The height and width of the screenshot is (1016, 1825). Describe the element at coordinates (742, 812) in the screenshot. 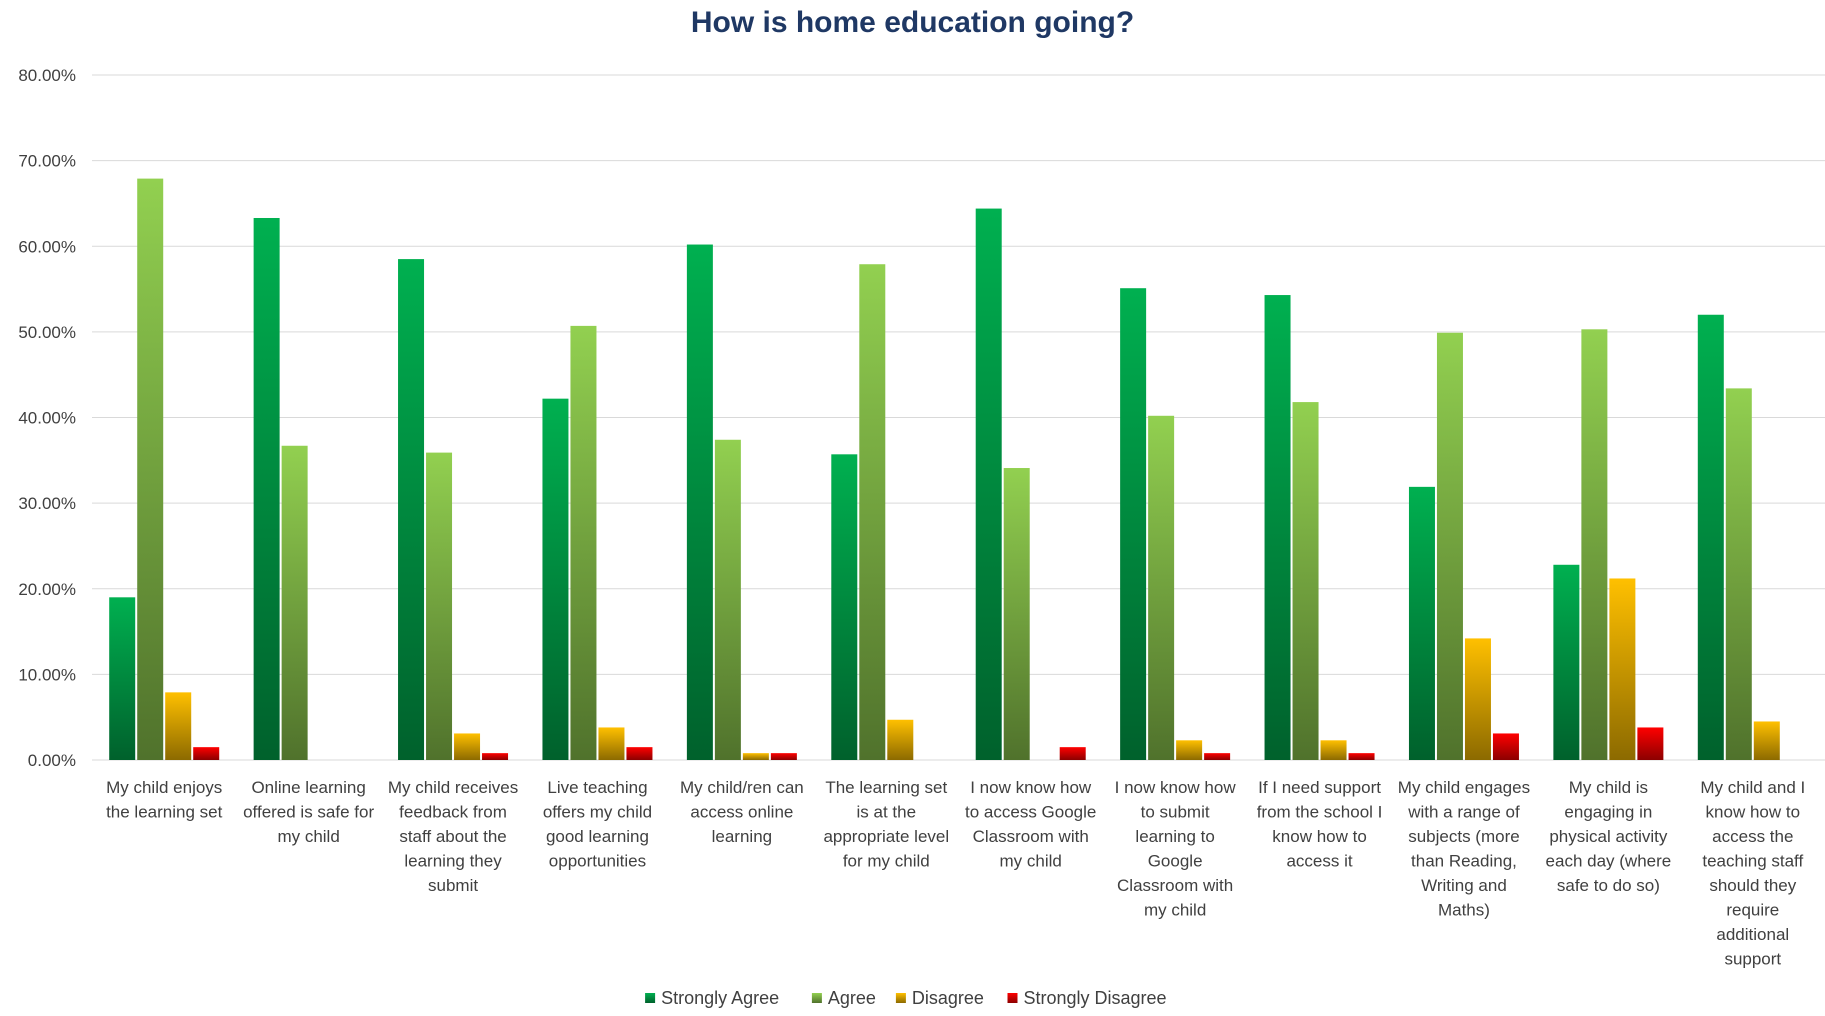

I see `x-category-label: My child/ren can access online learning` at that location.